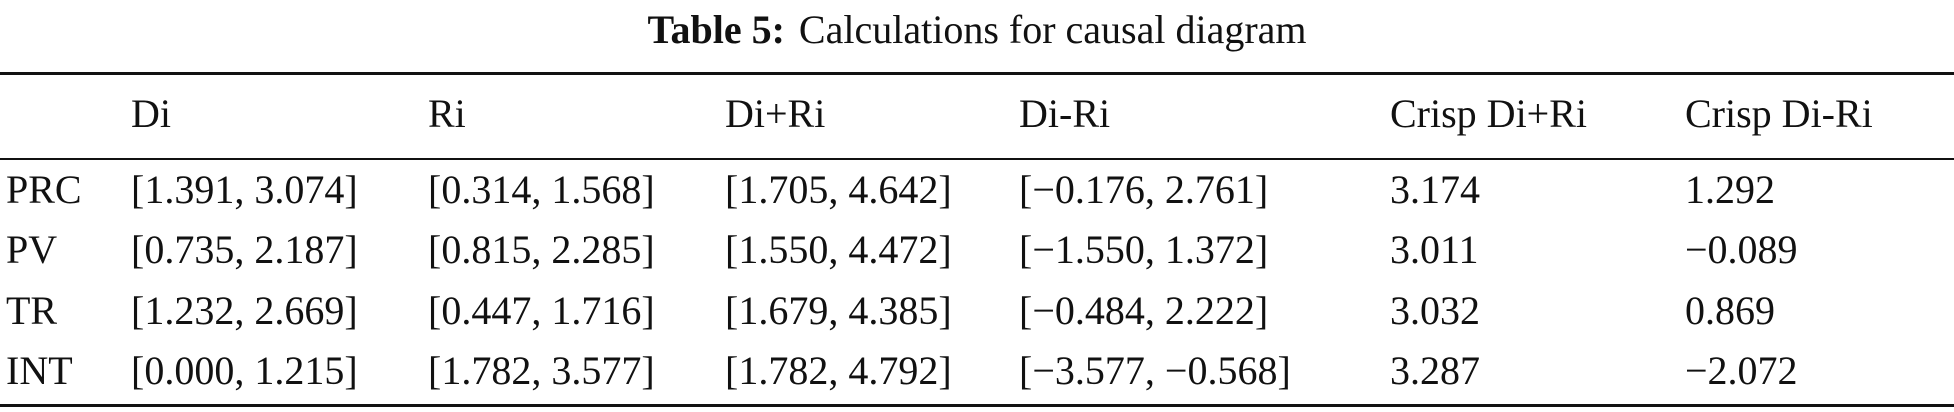 Image resolution: width=1954 pixels, height=412 pixels. What do you see at coordinates (977, 405) in the screenshot?
I see `bottom-rule` at bounding box center [977, 405].